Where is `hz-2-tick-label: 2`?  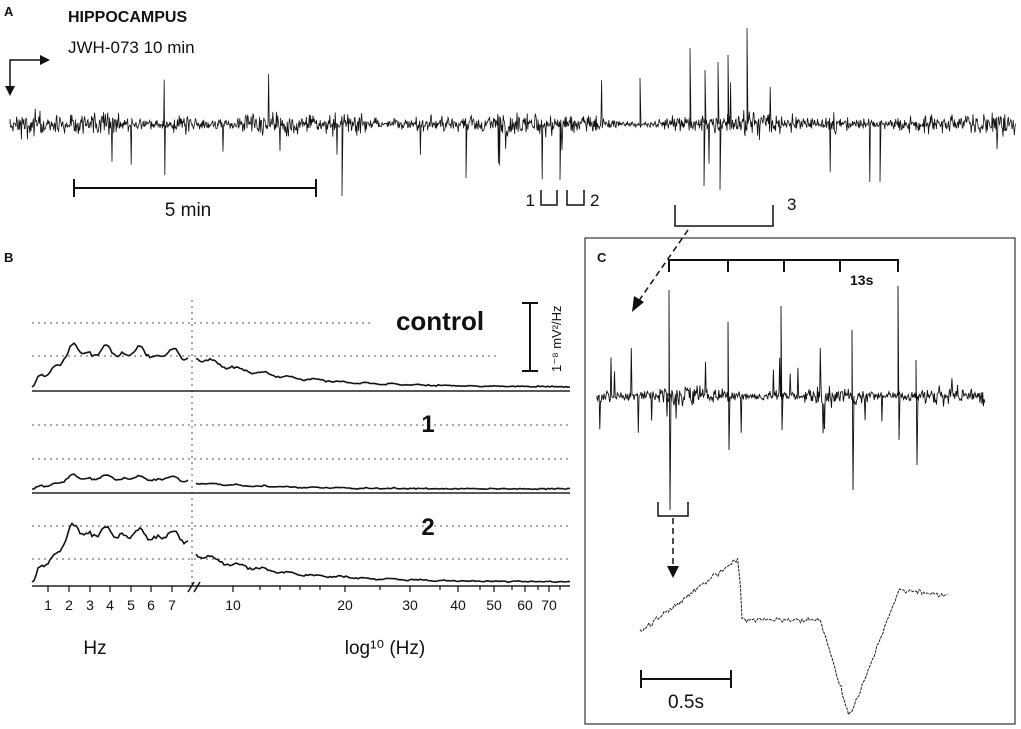
hz-2-tick-label: 2 is located at coordinates (69, 605).